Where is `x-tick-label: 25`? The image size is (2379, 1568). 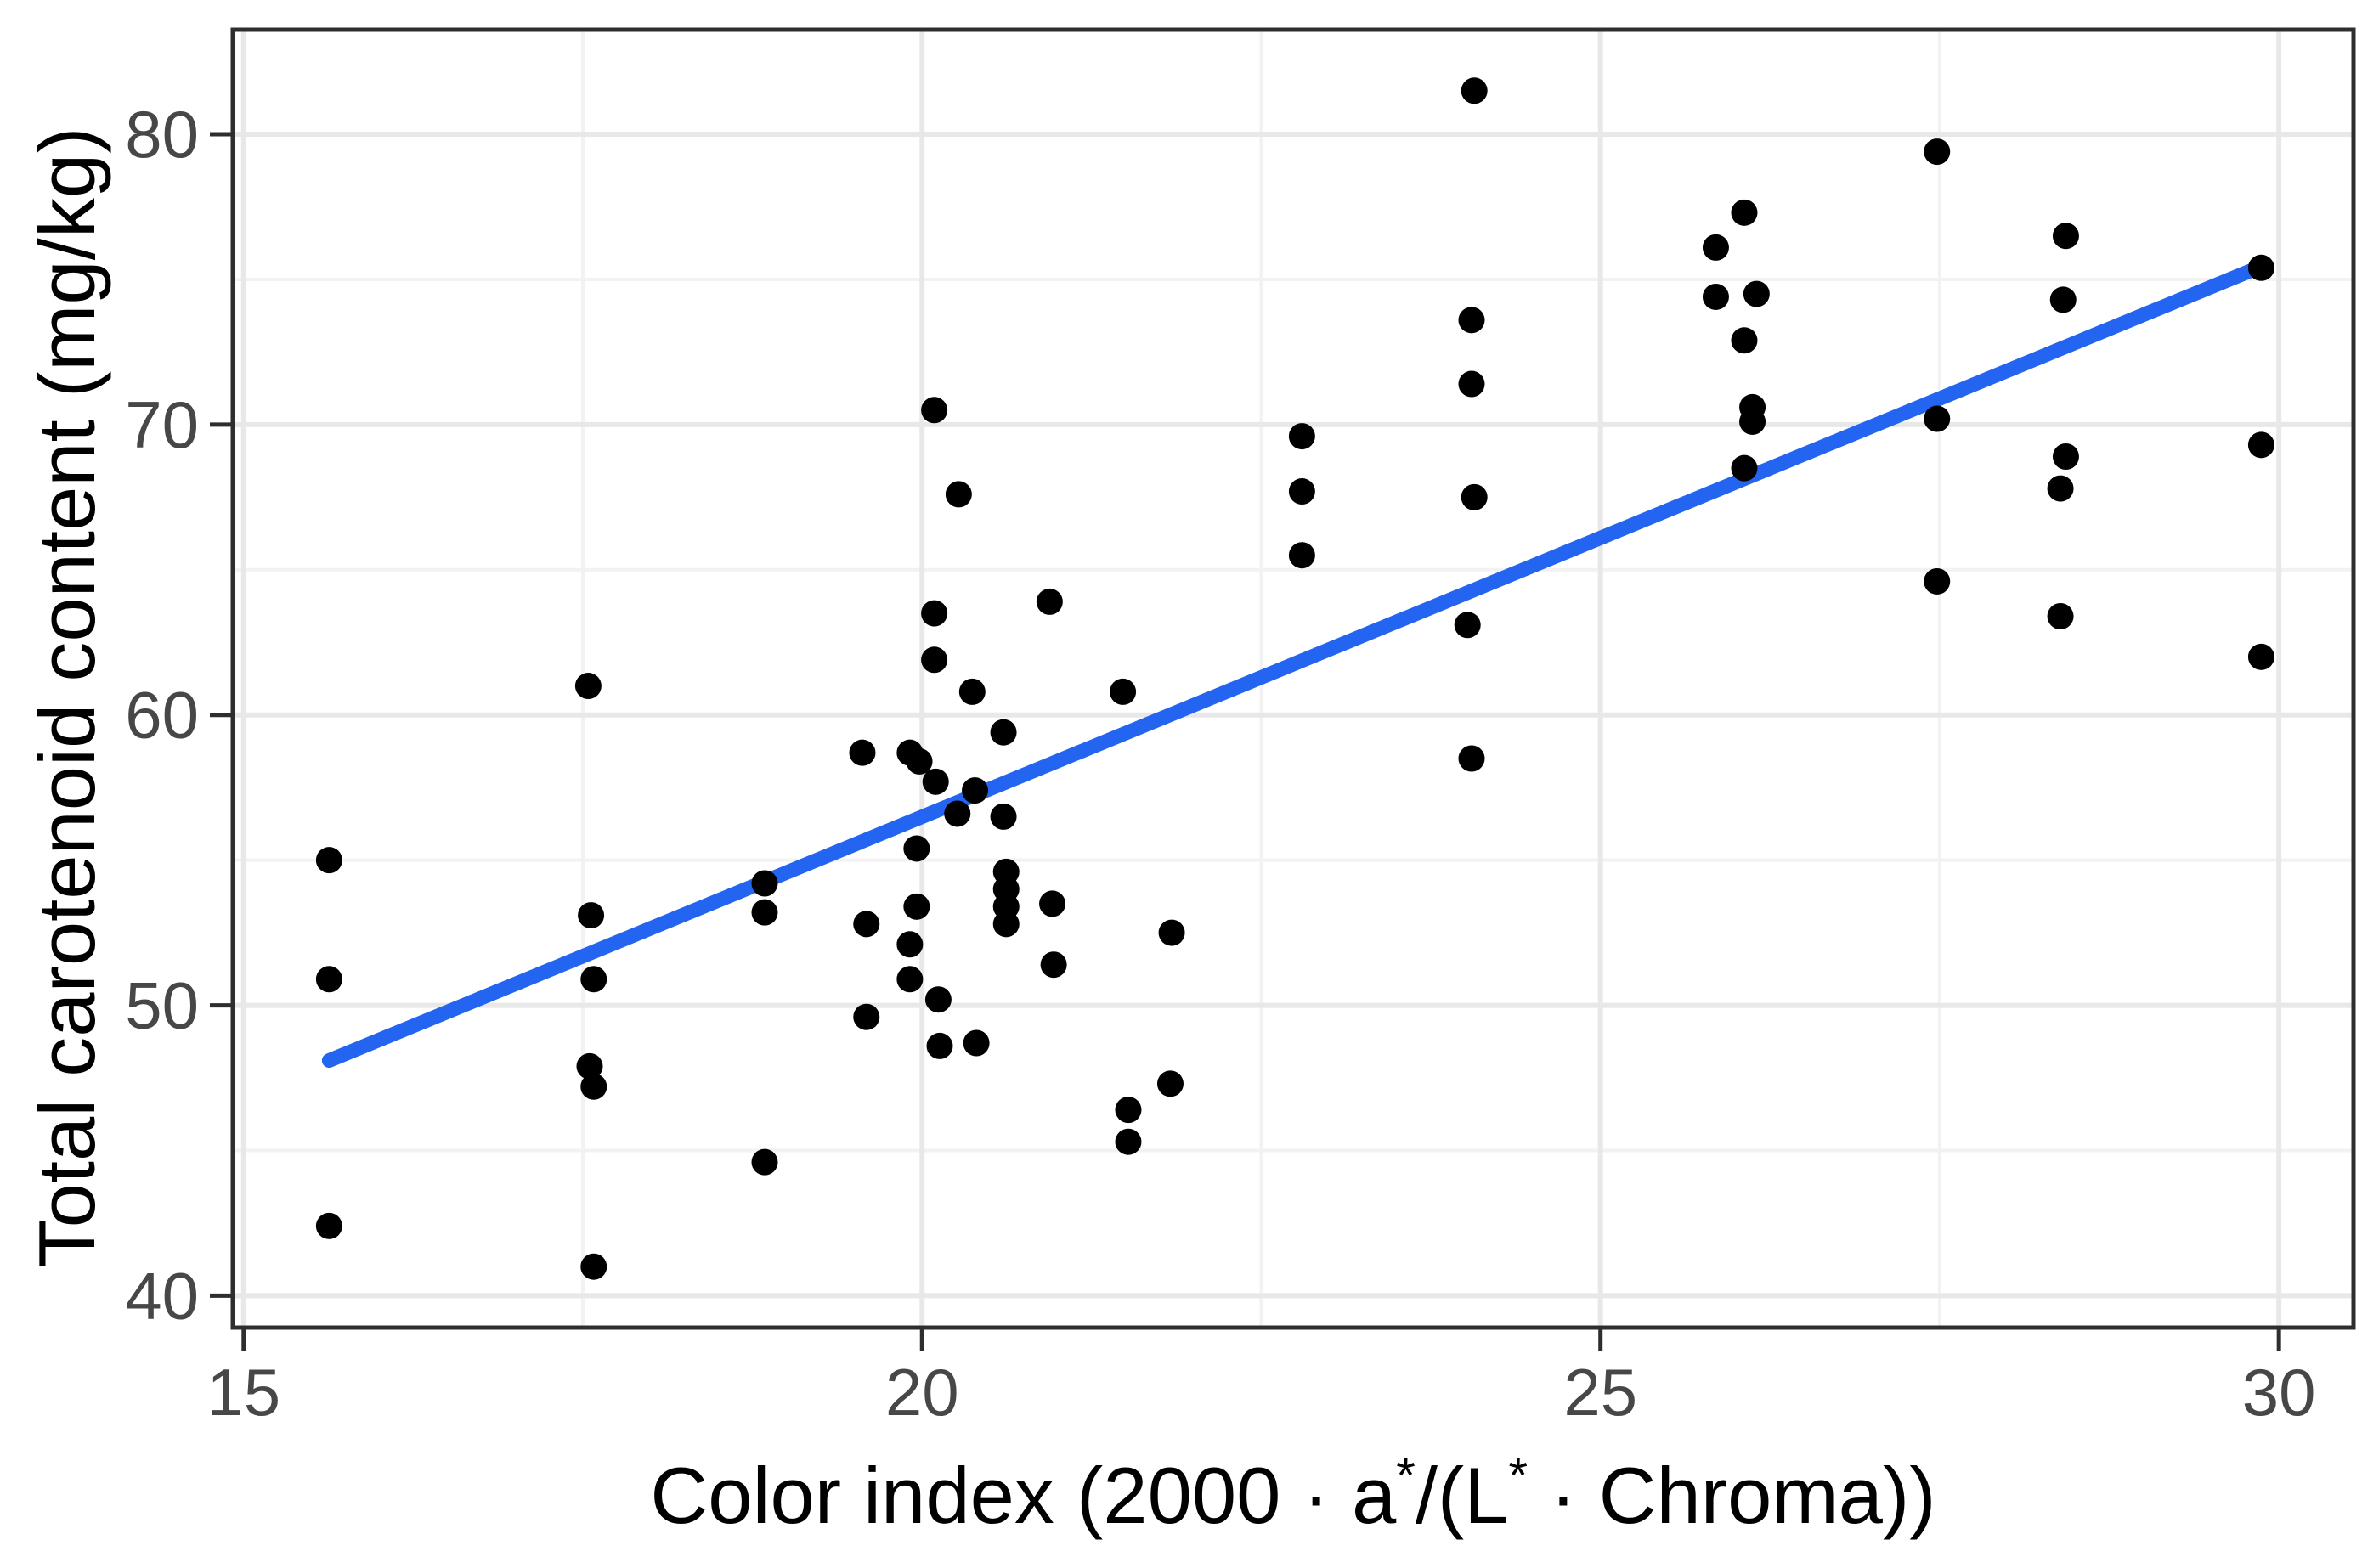
x-tick-label: 25 is located at coordinates (1600, 1393).